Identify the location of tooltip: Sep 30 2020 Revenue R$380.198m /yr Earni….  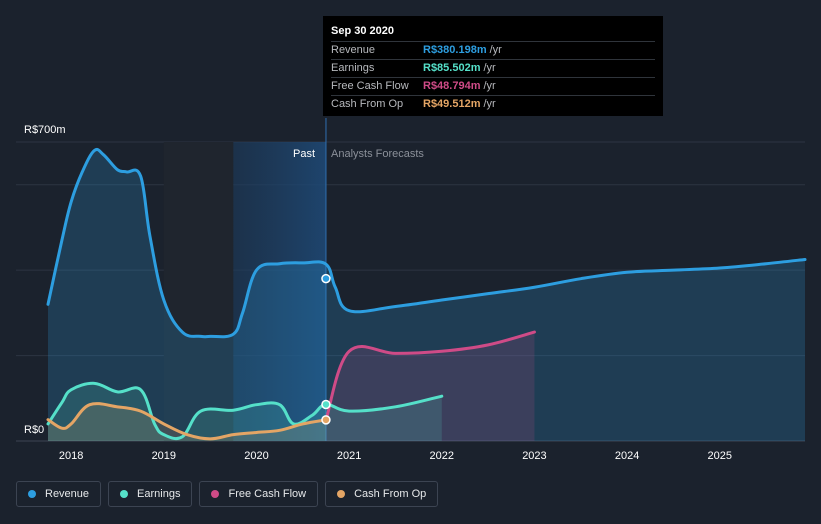
(493, 66).